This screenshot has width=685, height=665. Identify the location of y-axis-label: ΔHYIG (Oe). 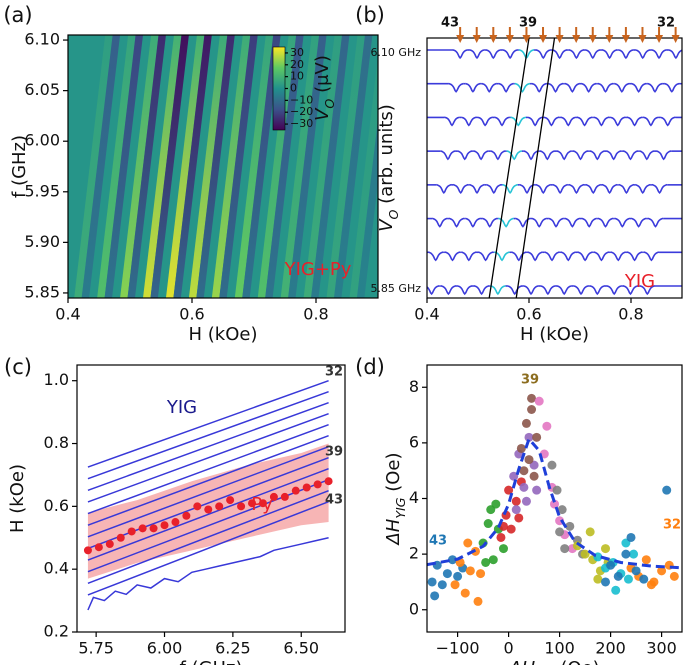
(395, 499).